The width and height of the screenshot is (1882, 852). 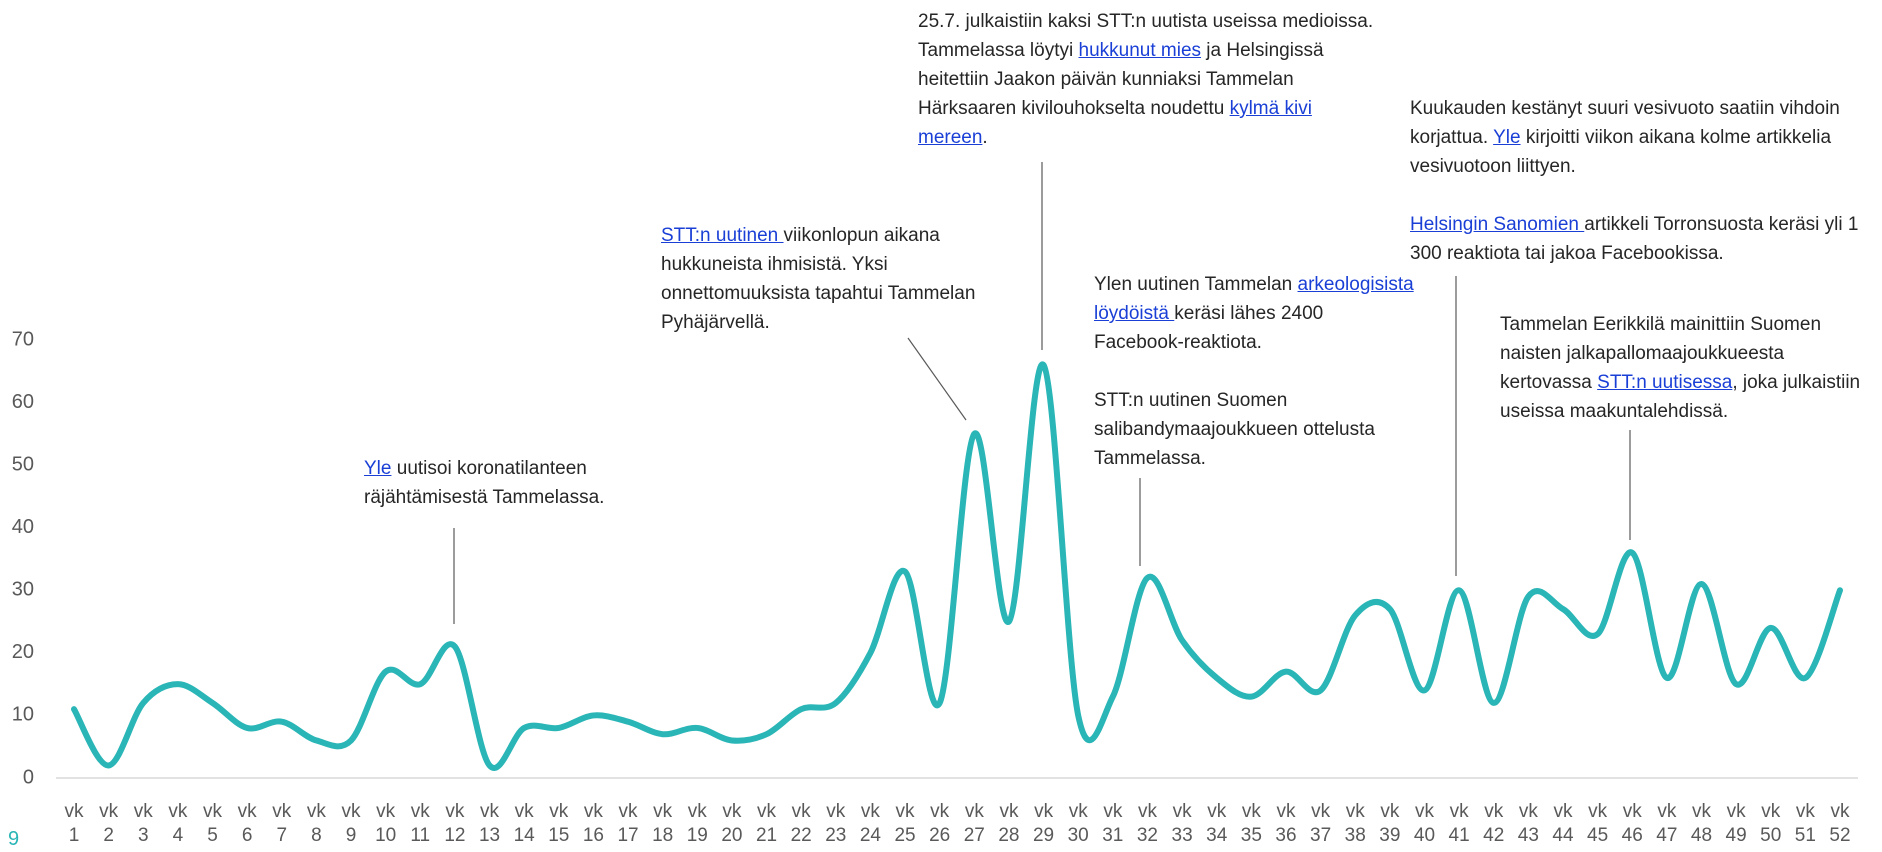 What do you see at coordinates (1321, 823) in the screenshot?
I see `x-tick-label: vk 37` at bounding box center [1321, 823].